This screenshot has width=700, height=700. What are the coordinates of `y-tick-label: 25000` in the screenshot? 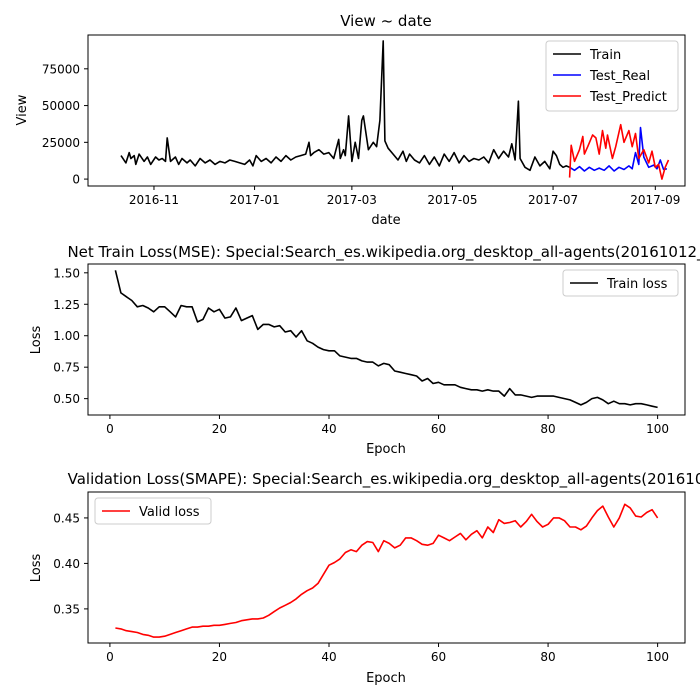 It's located at (61, 143).